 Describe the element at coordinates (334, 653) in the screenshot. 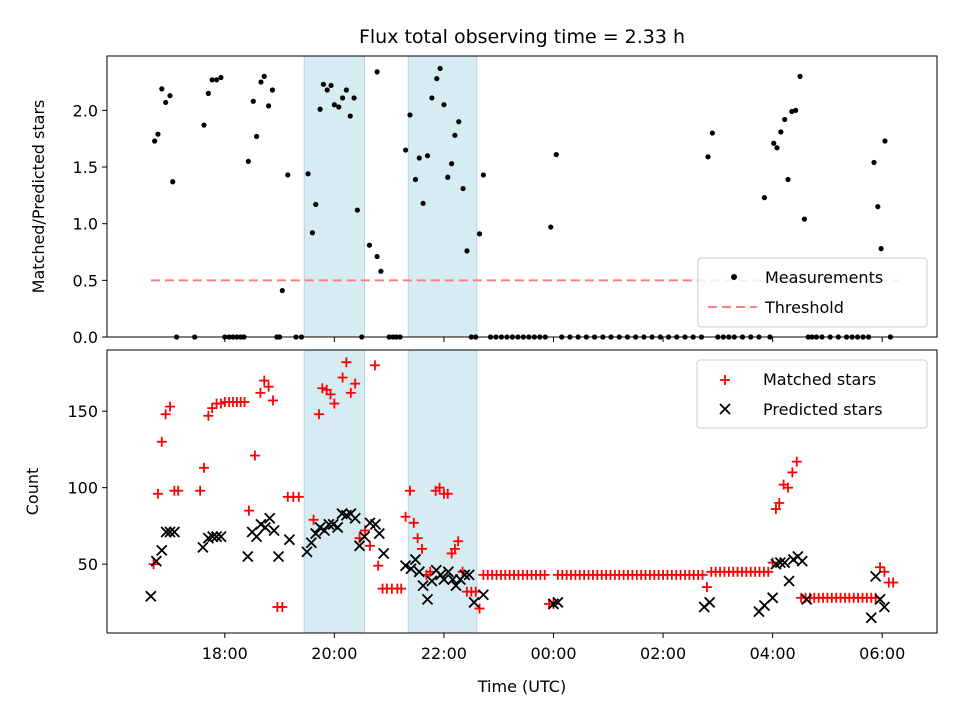

I see `x-tick-label: 20:00` at that location.